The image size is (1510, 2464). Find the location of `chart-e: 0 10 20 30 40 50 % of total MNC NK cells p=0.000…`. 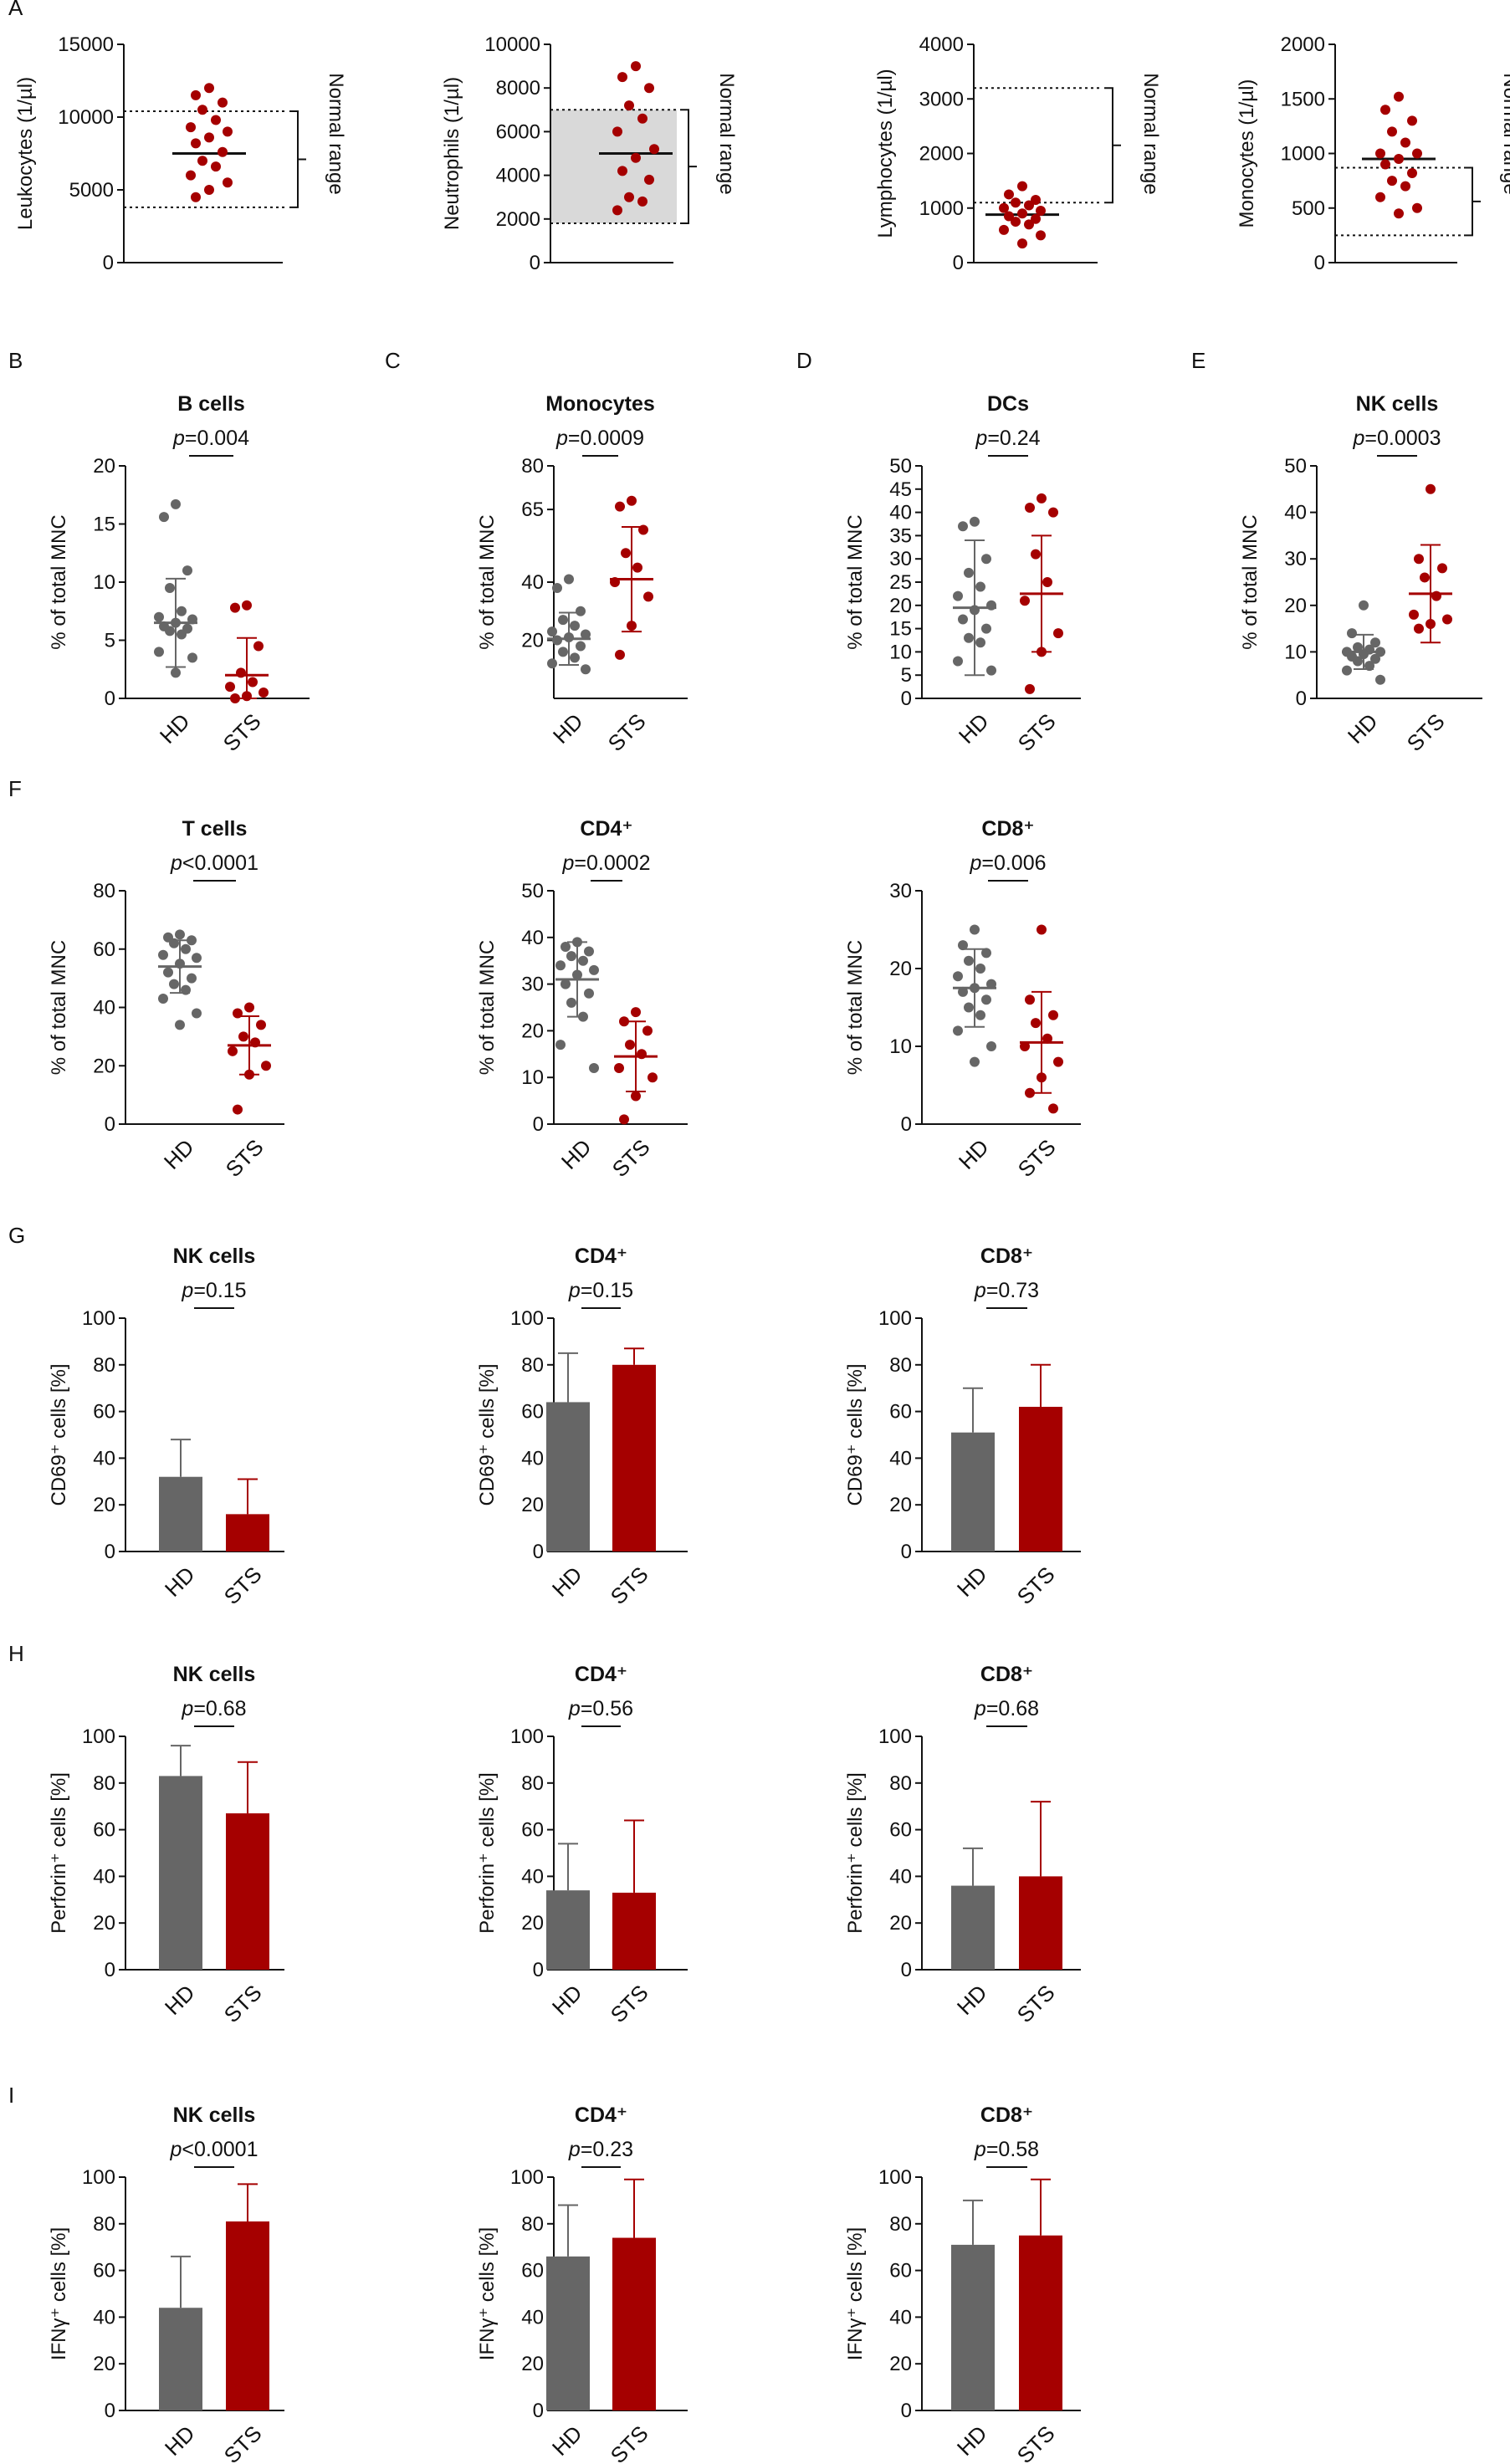

chart-e: 0 10 20 30 40 50 % of total MNC NK cells p=0.000… is located at coordinates (1360, 574).